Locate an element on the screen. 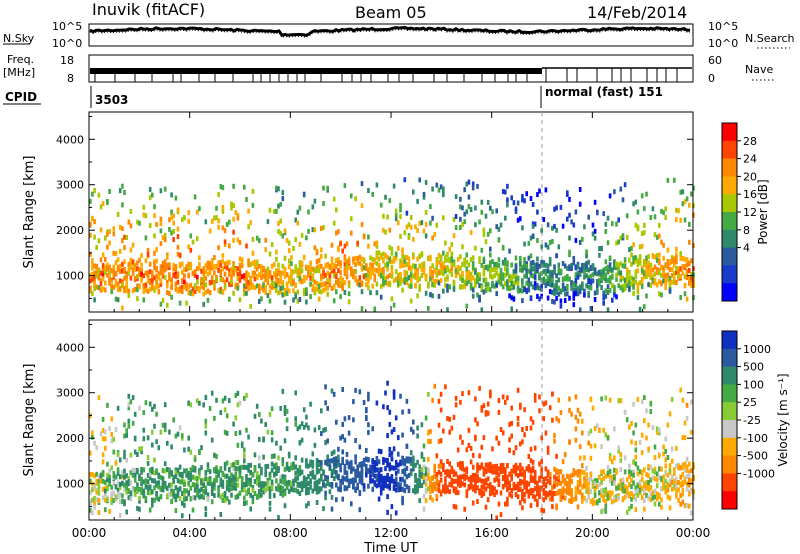 The image size is (800, 554). colorbar-swatch is located at coordinates (729, 239).